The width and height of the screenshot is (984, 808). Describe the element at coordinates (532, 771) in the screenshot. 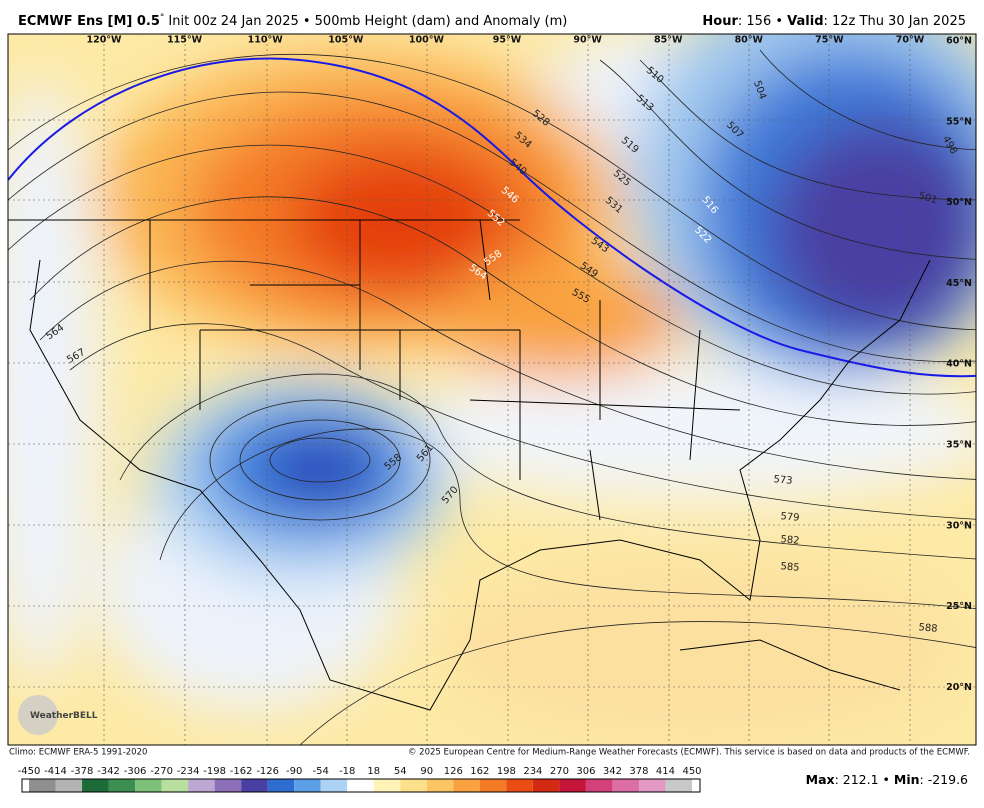

I see `colorbar-tick-label: 234` at that location.